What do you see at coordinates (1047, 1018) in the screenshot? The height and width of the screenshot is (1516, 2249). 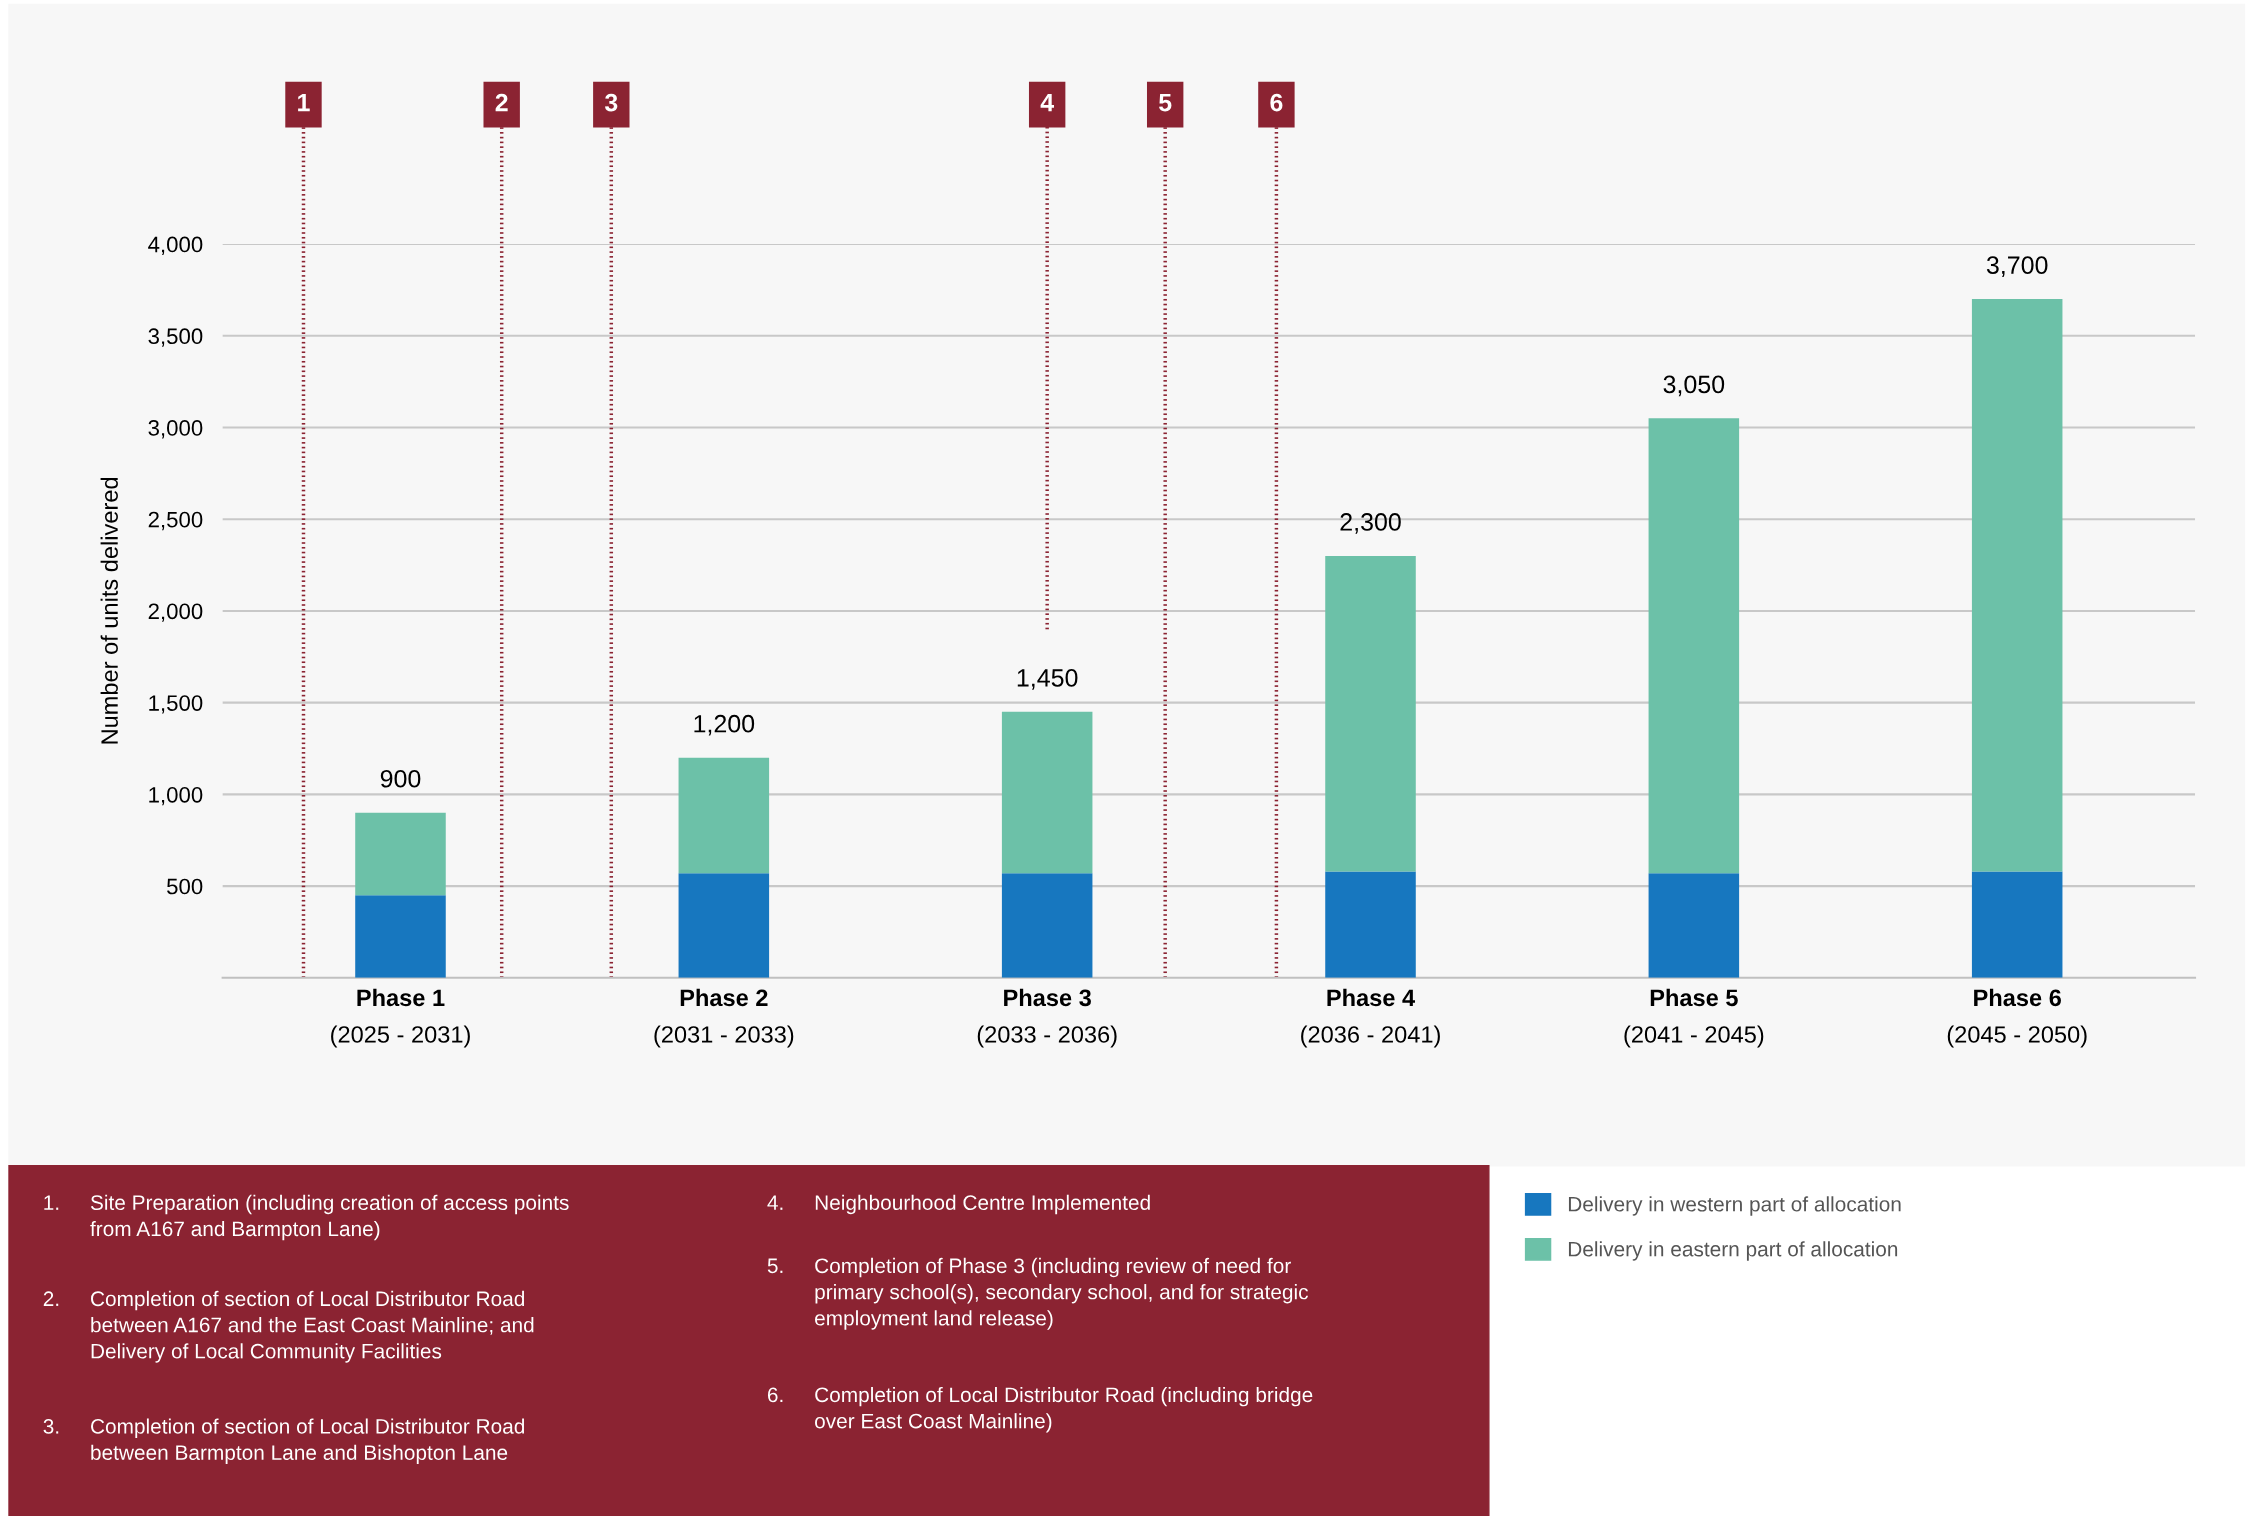 I see `x-tick-label: Phase 3 (2033 - 2036)` at bounding box center [1047, 1018].